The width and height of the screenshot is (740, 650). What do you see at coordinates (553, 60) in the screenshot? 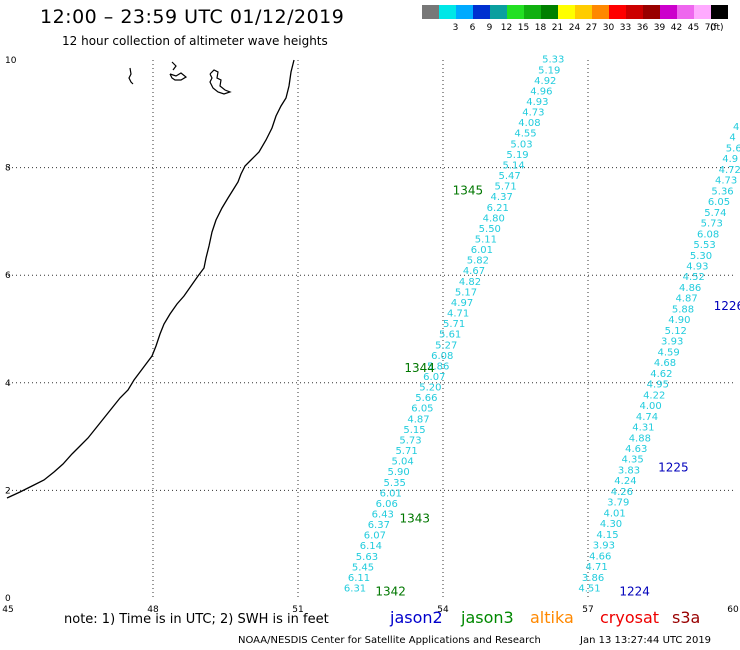
I see `wave-height-value: 5.33` at bounding box center [553, 60].